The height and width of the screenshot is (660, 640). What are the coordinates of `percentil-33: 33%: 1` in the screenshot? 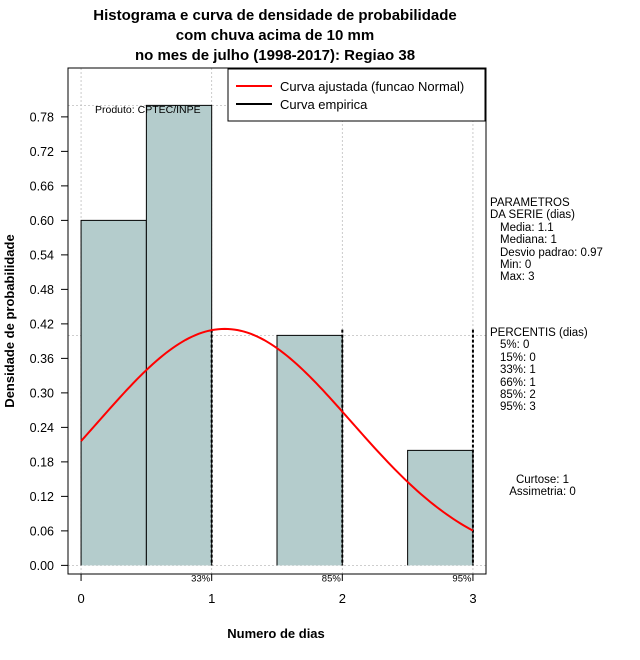 It's located at (518, 370).